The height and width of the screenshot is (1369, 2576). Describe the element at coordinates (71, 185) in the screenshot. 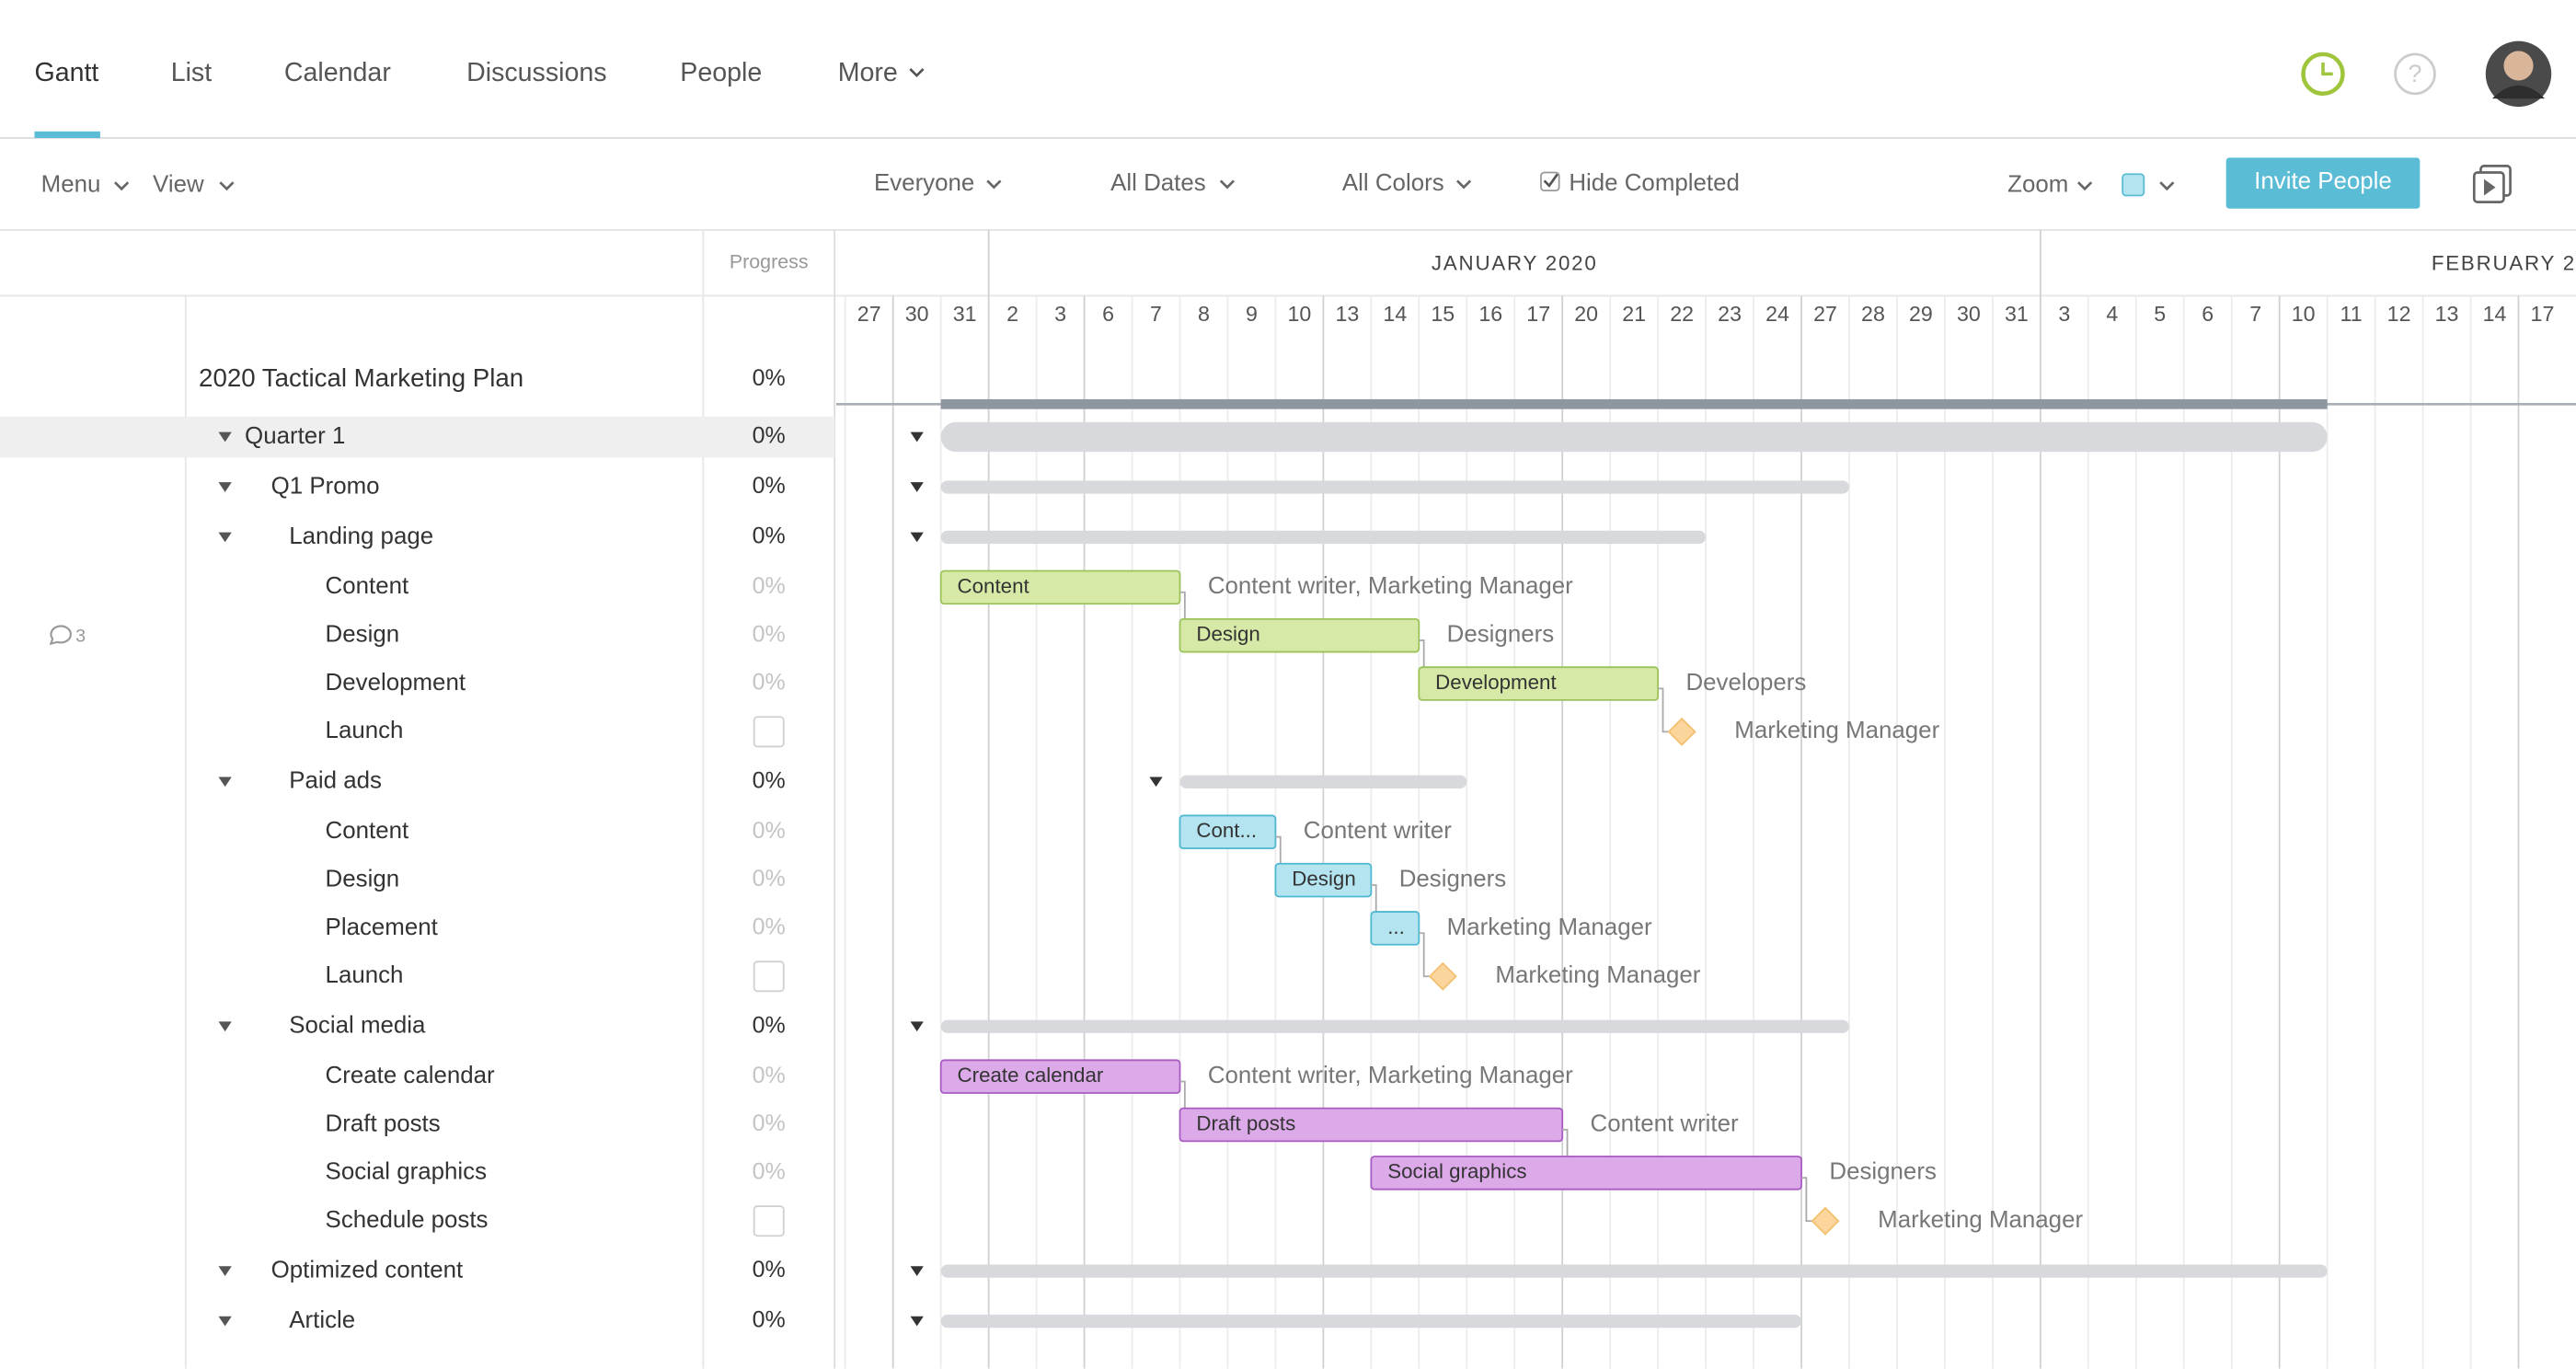

I see `menu-button: Menu` at that location.